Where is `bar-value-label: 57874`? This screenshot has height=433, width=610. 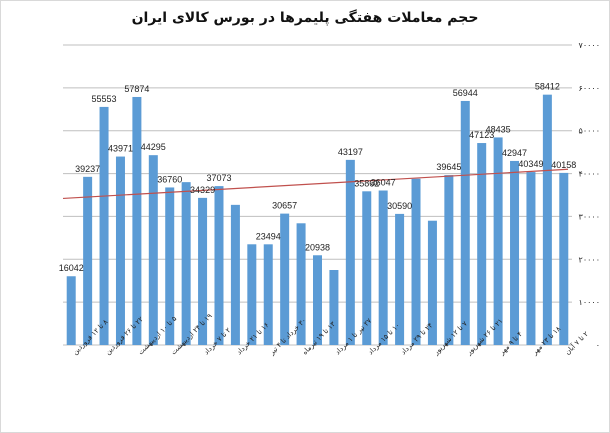 bar-value-label: 57874 is located at coordinates (136, 89).